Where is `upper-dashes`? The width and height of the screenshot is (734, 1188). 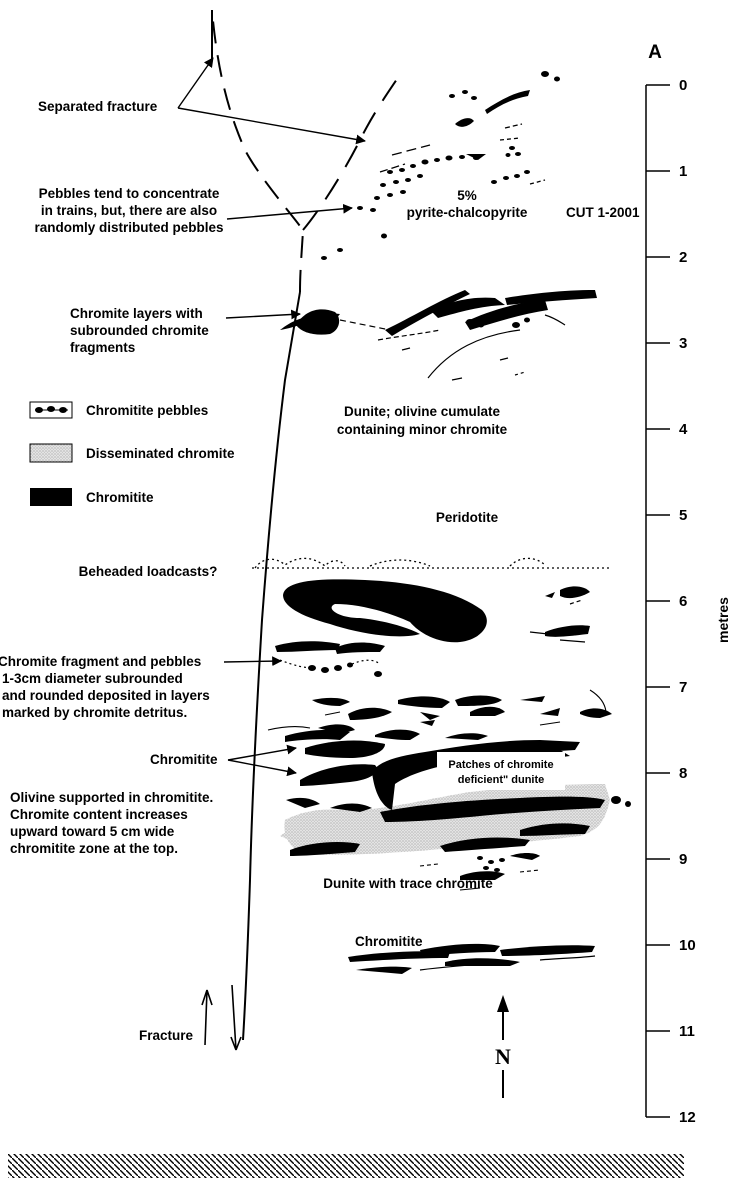
upper-dashes is located at coordinates (462, 154).